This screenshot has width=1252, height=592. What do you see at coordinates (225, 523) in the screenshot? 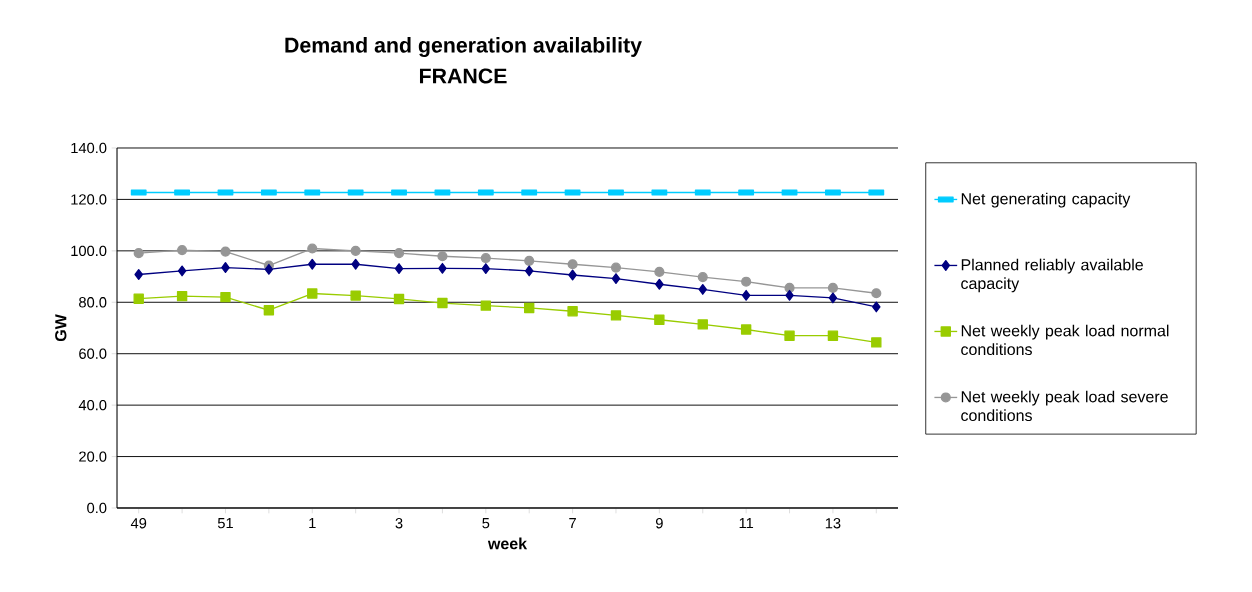
I see `x-tick-label: 51` at bounding box center [225, 523].